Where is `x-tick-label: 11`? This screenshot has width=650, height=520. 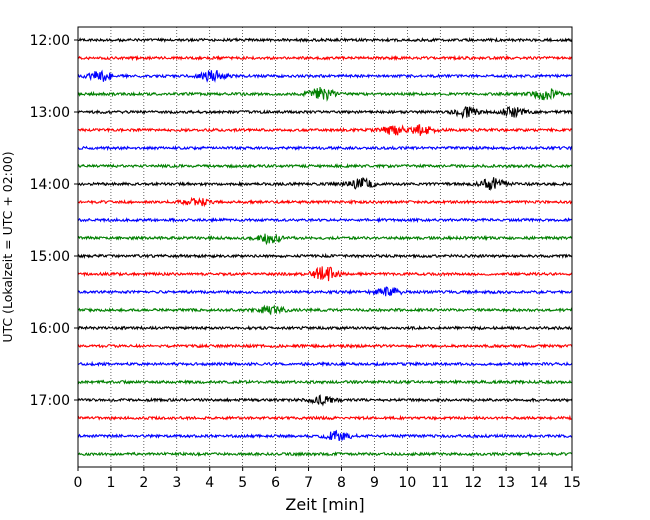 x-tick-label: 11 is located at coordinates (440, 483).